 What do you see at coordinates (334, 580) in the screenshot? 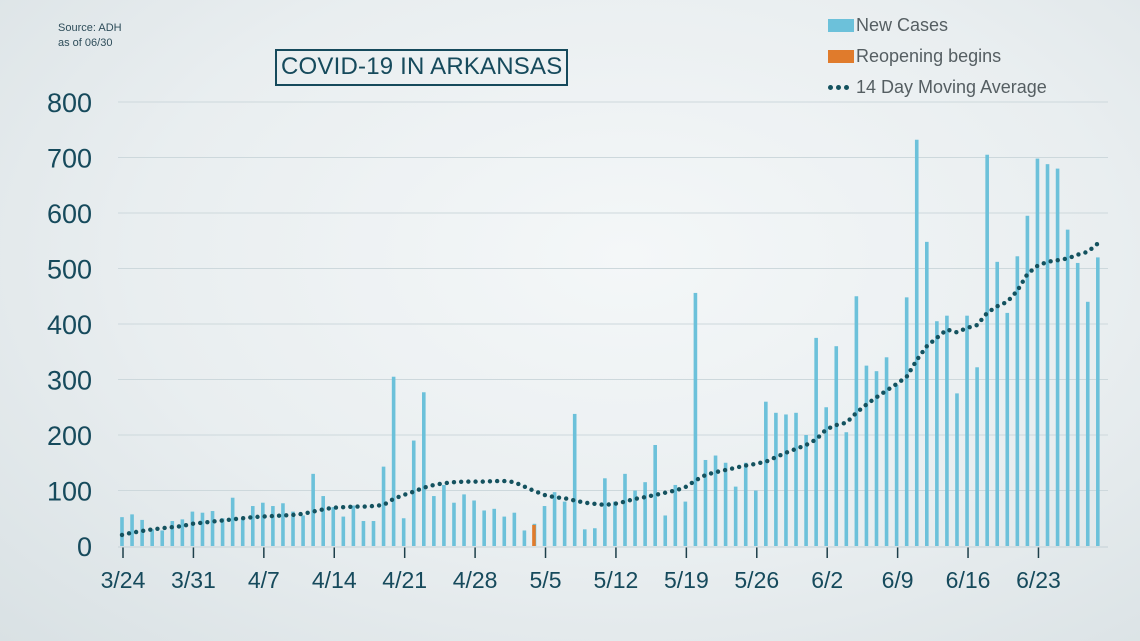
I see `x-tick-label: 4/14` at bounding box center [334, 580].